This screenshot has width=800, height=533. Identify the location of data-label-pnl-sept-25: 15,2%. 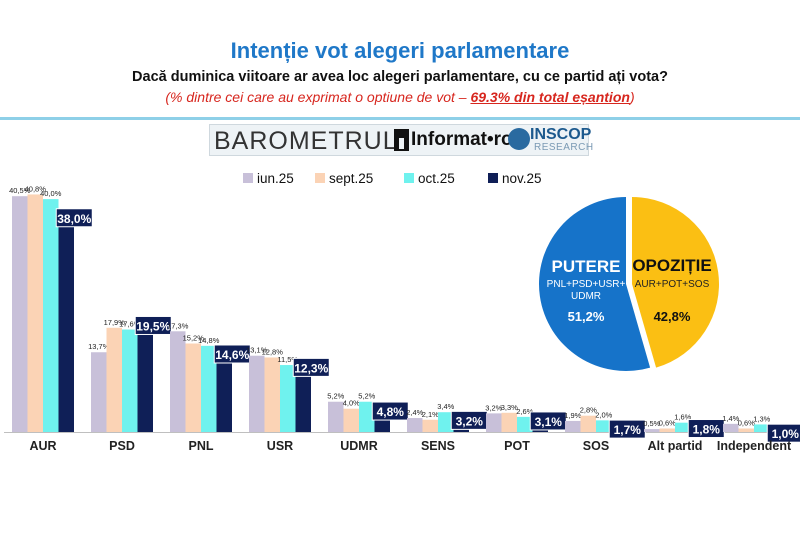
(194, 338).